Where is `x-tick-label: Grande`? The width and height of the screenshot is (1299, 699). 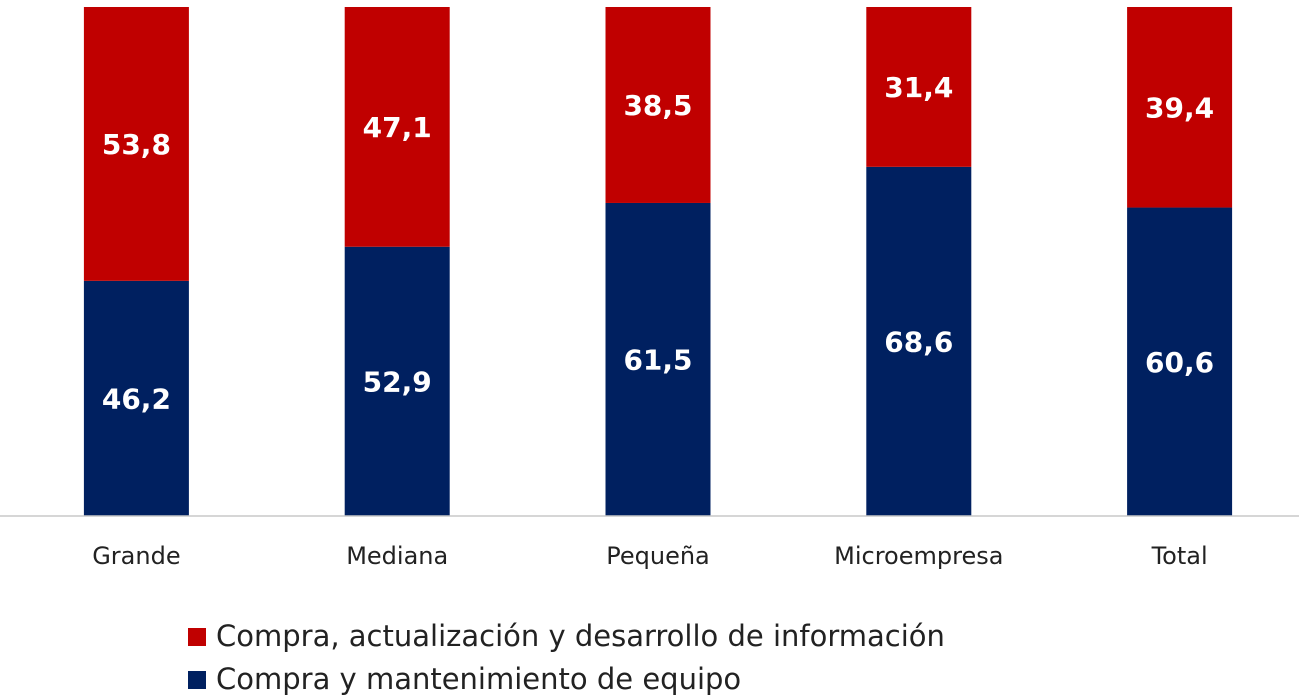 x-tick-label: Grande is located at coordinates (136, 556).